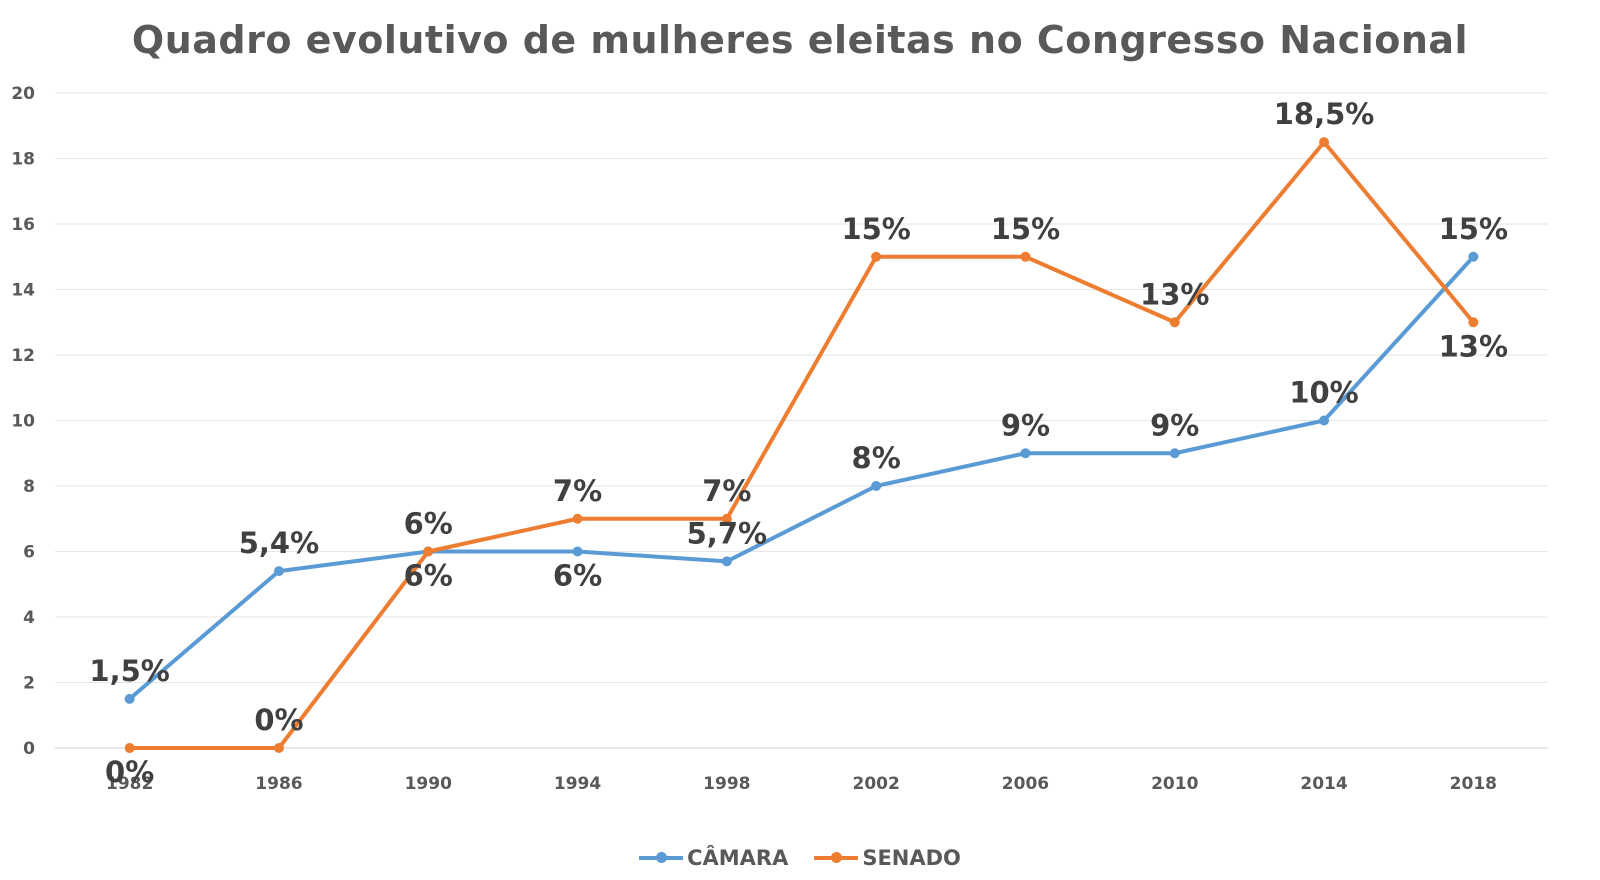 The image size is (1600, 880). Describe the element at coordinates (1323, 784) in the screenshot. I see `x-tick-label: 2014` at that location.